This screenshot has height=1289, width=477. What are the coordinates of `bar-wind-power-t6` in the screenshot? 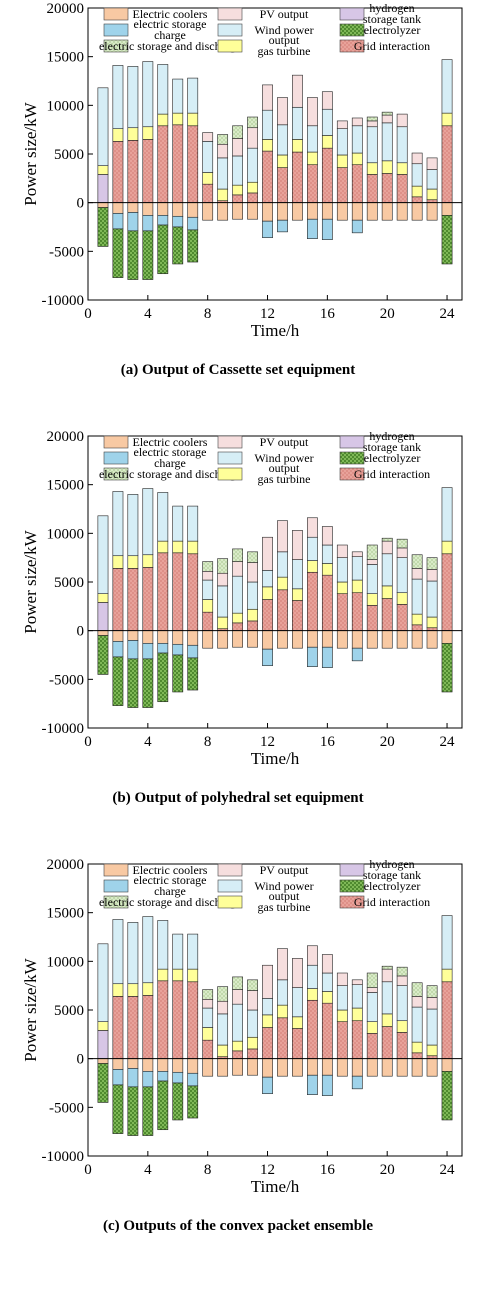 It's located at (178, 951).